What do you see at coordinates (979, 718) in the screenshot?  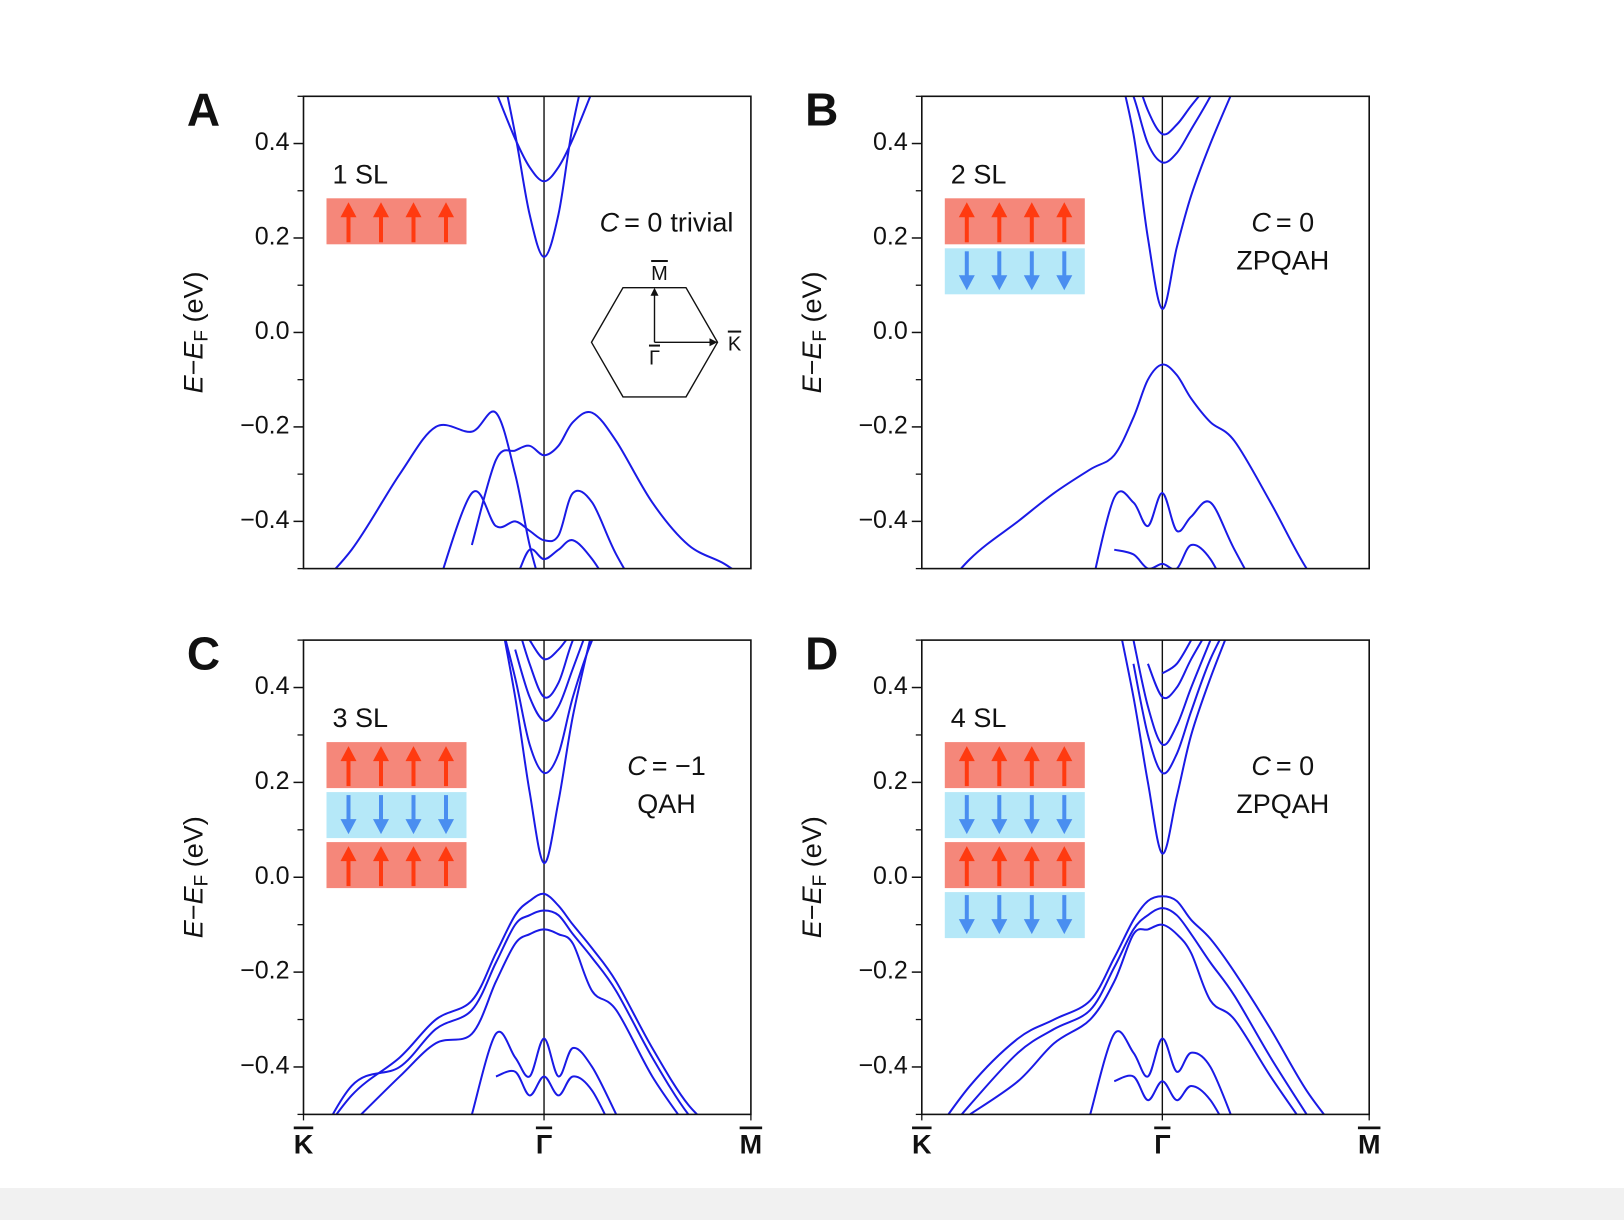 I see `layer-label: 4 SL` at bounding box center [979, 718].